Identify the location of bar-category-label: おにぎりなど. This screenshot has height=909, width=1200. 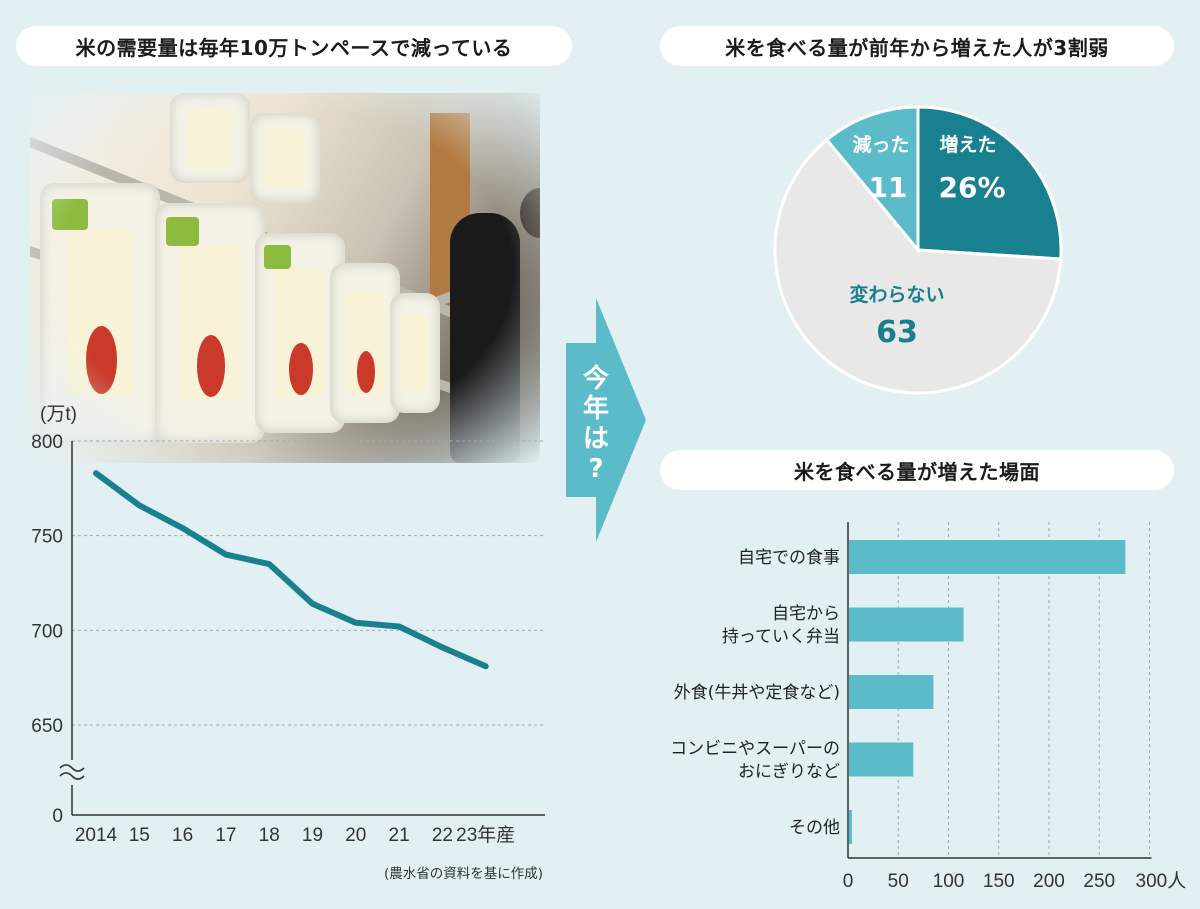
(789, 772).